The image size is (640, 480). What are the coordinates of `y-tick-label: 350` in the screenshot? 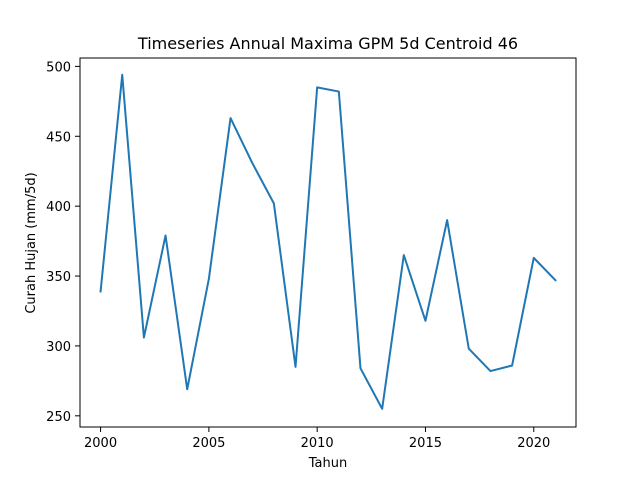 It's located at (58, 277).